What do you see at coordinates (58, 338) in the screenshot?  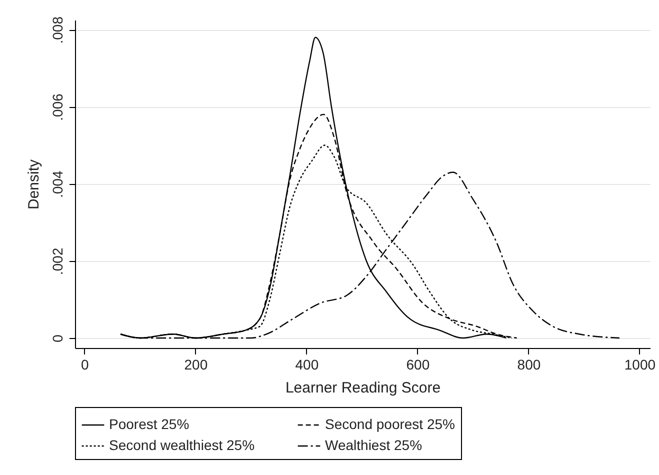 I see `y-tick-label: 0` at bounding box center [58, 338].